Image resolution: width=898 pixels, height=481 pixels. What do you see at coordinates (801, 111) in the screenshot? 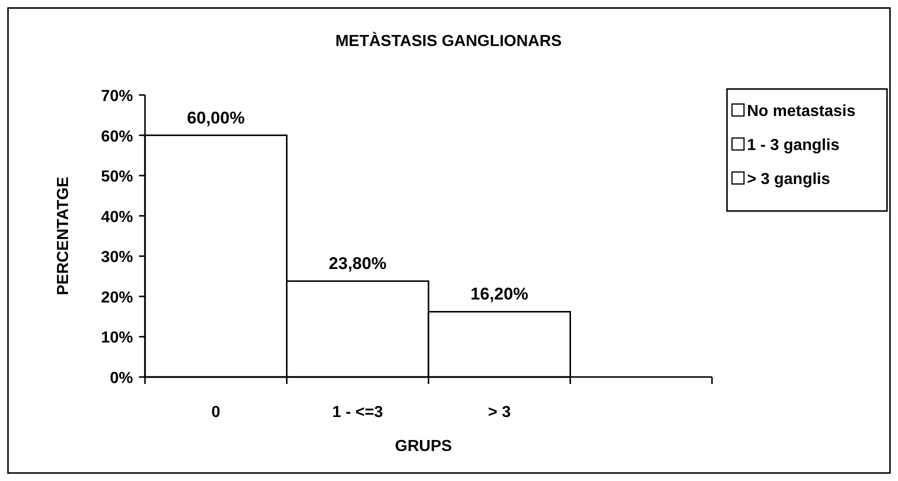
I see `legend-label: No metastasis` at bounding box center [801, 111].